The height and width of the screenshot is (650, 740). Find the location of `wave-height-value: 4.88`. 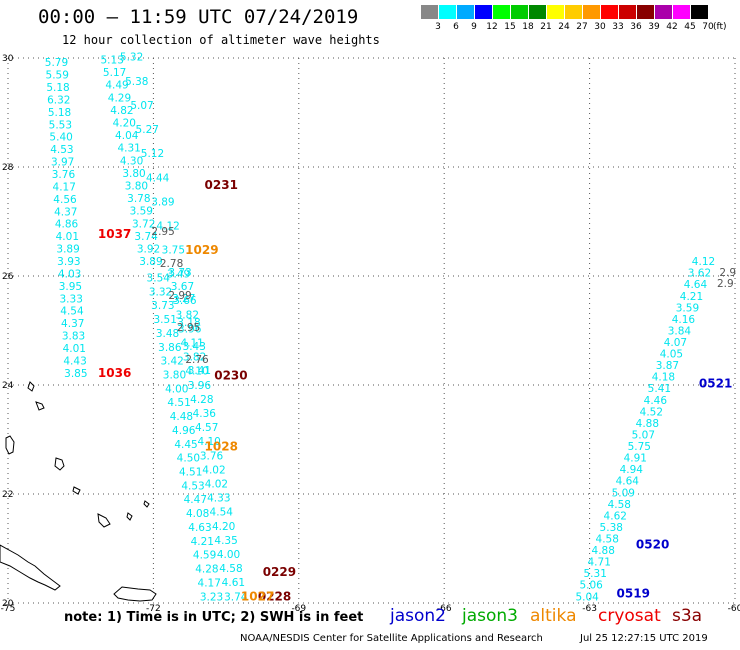

wave-height-value: 4.88 is located at coordinates (647, 424).